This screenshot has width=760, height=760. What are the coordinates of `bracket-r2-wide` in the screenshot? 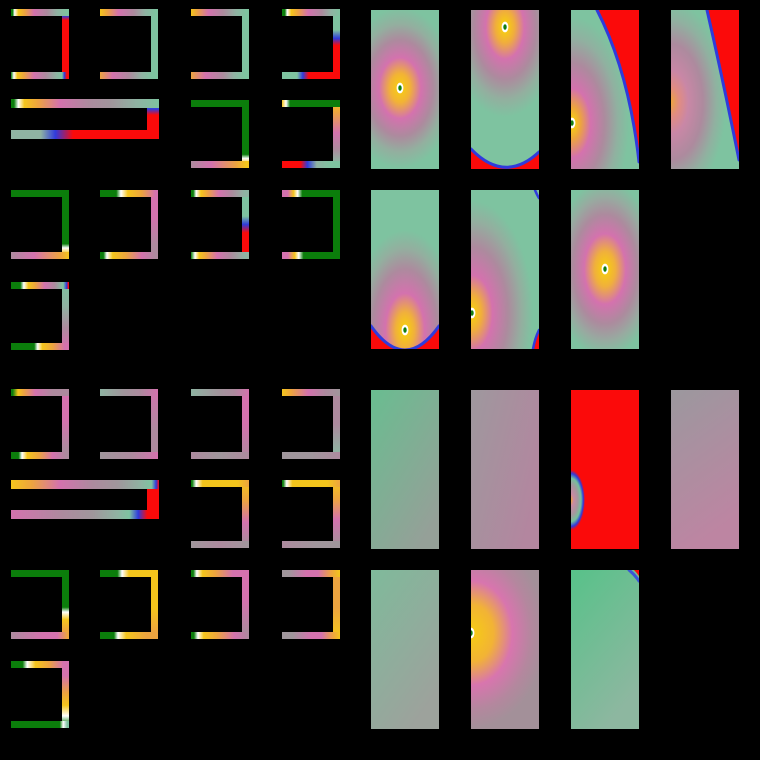 It's located at (85, 119).